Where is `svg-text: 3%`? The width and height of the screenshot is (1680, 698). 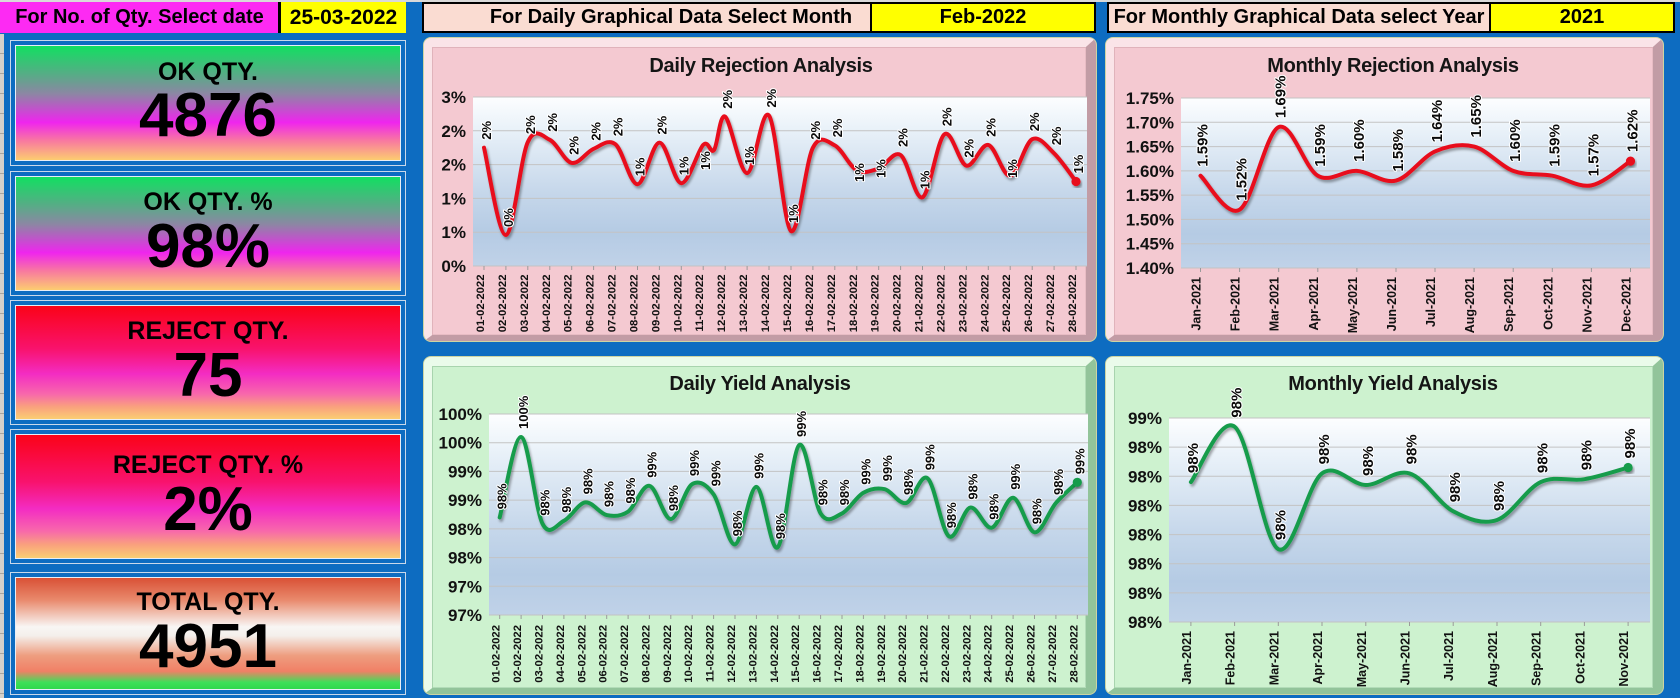 svg-text: 3% is located at coordinates (453, 97).